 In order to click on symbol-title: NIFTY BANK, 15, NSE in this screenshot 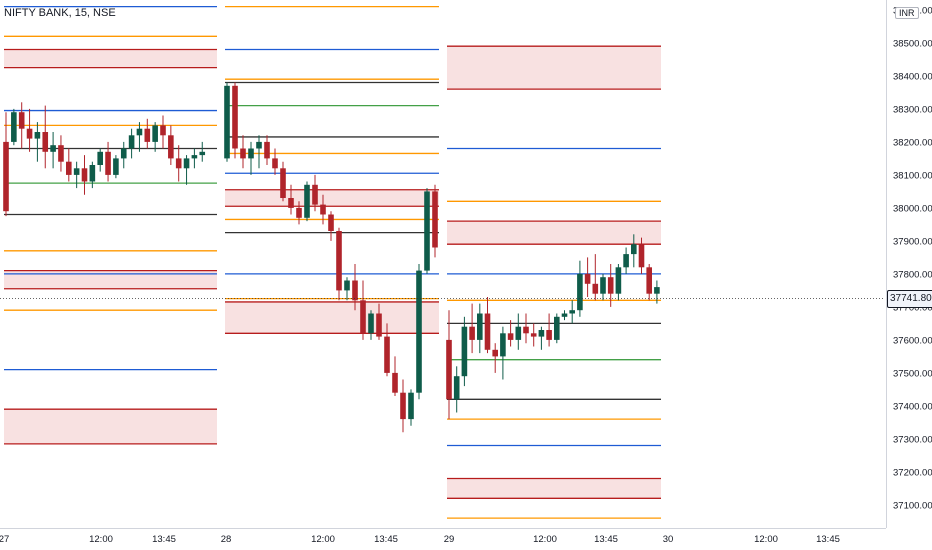, I will do `click(60, 13)`.